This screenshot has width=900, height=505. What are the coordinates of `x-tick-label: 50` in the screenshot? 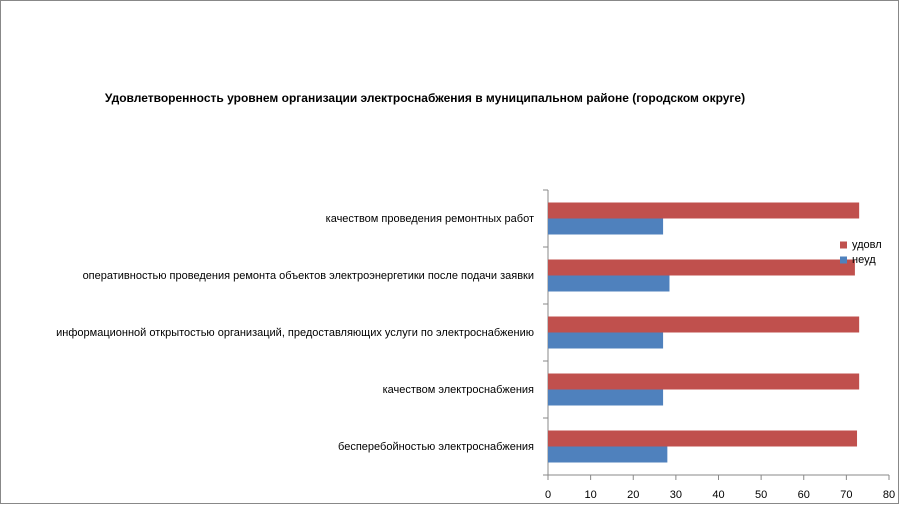 It's located at (761, 495).